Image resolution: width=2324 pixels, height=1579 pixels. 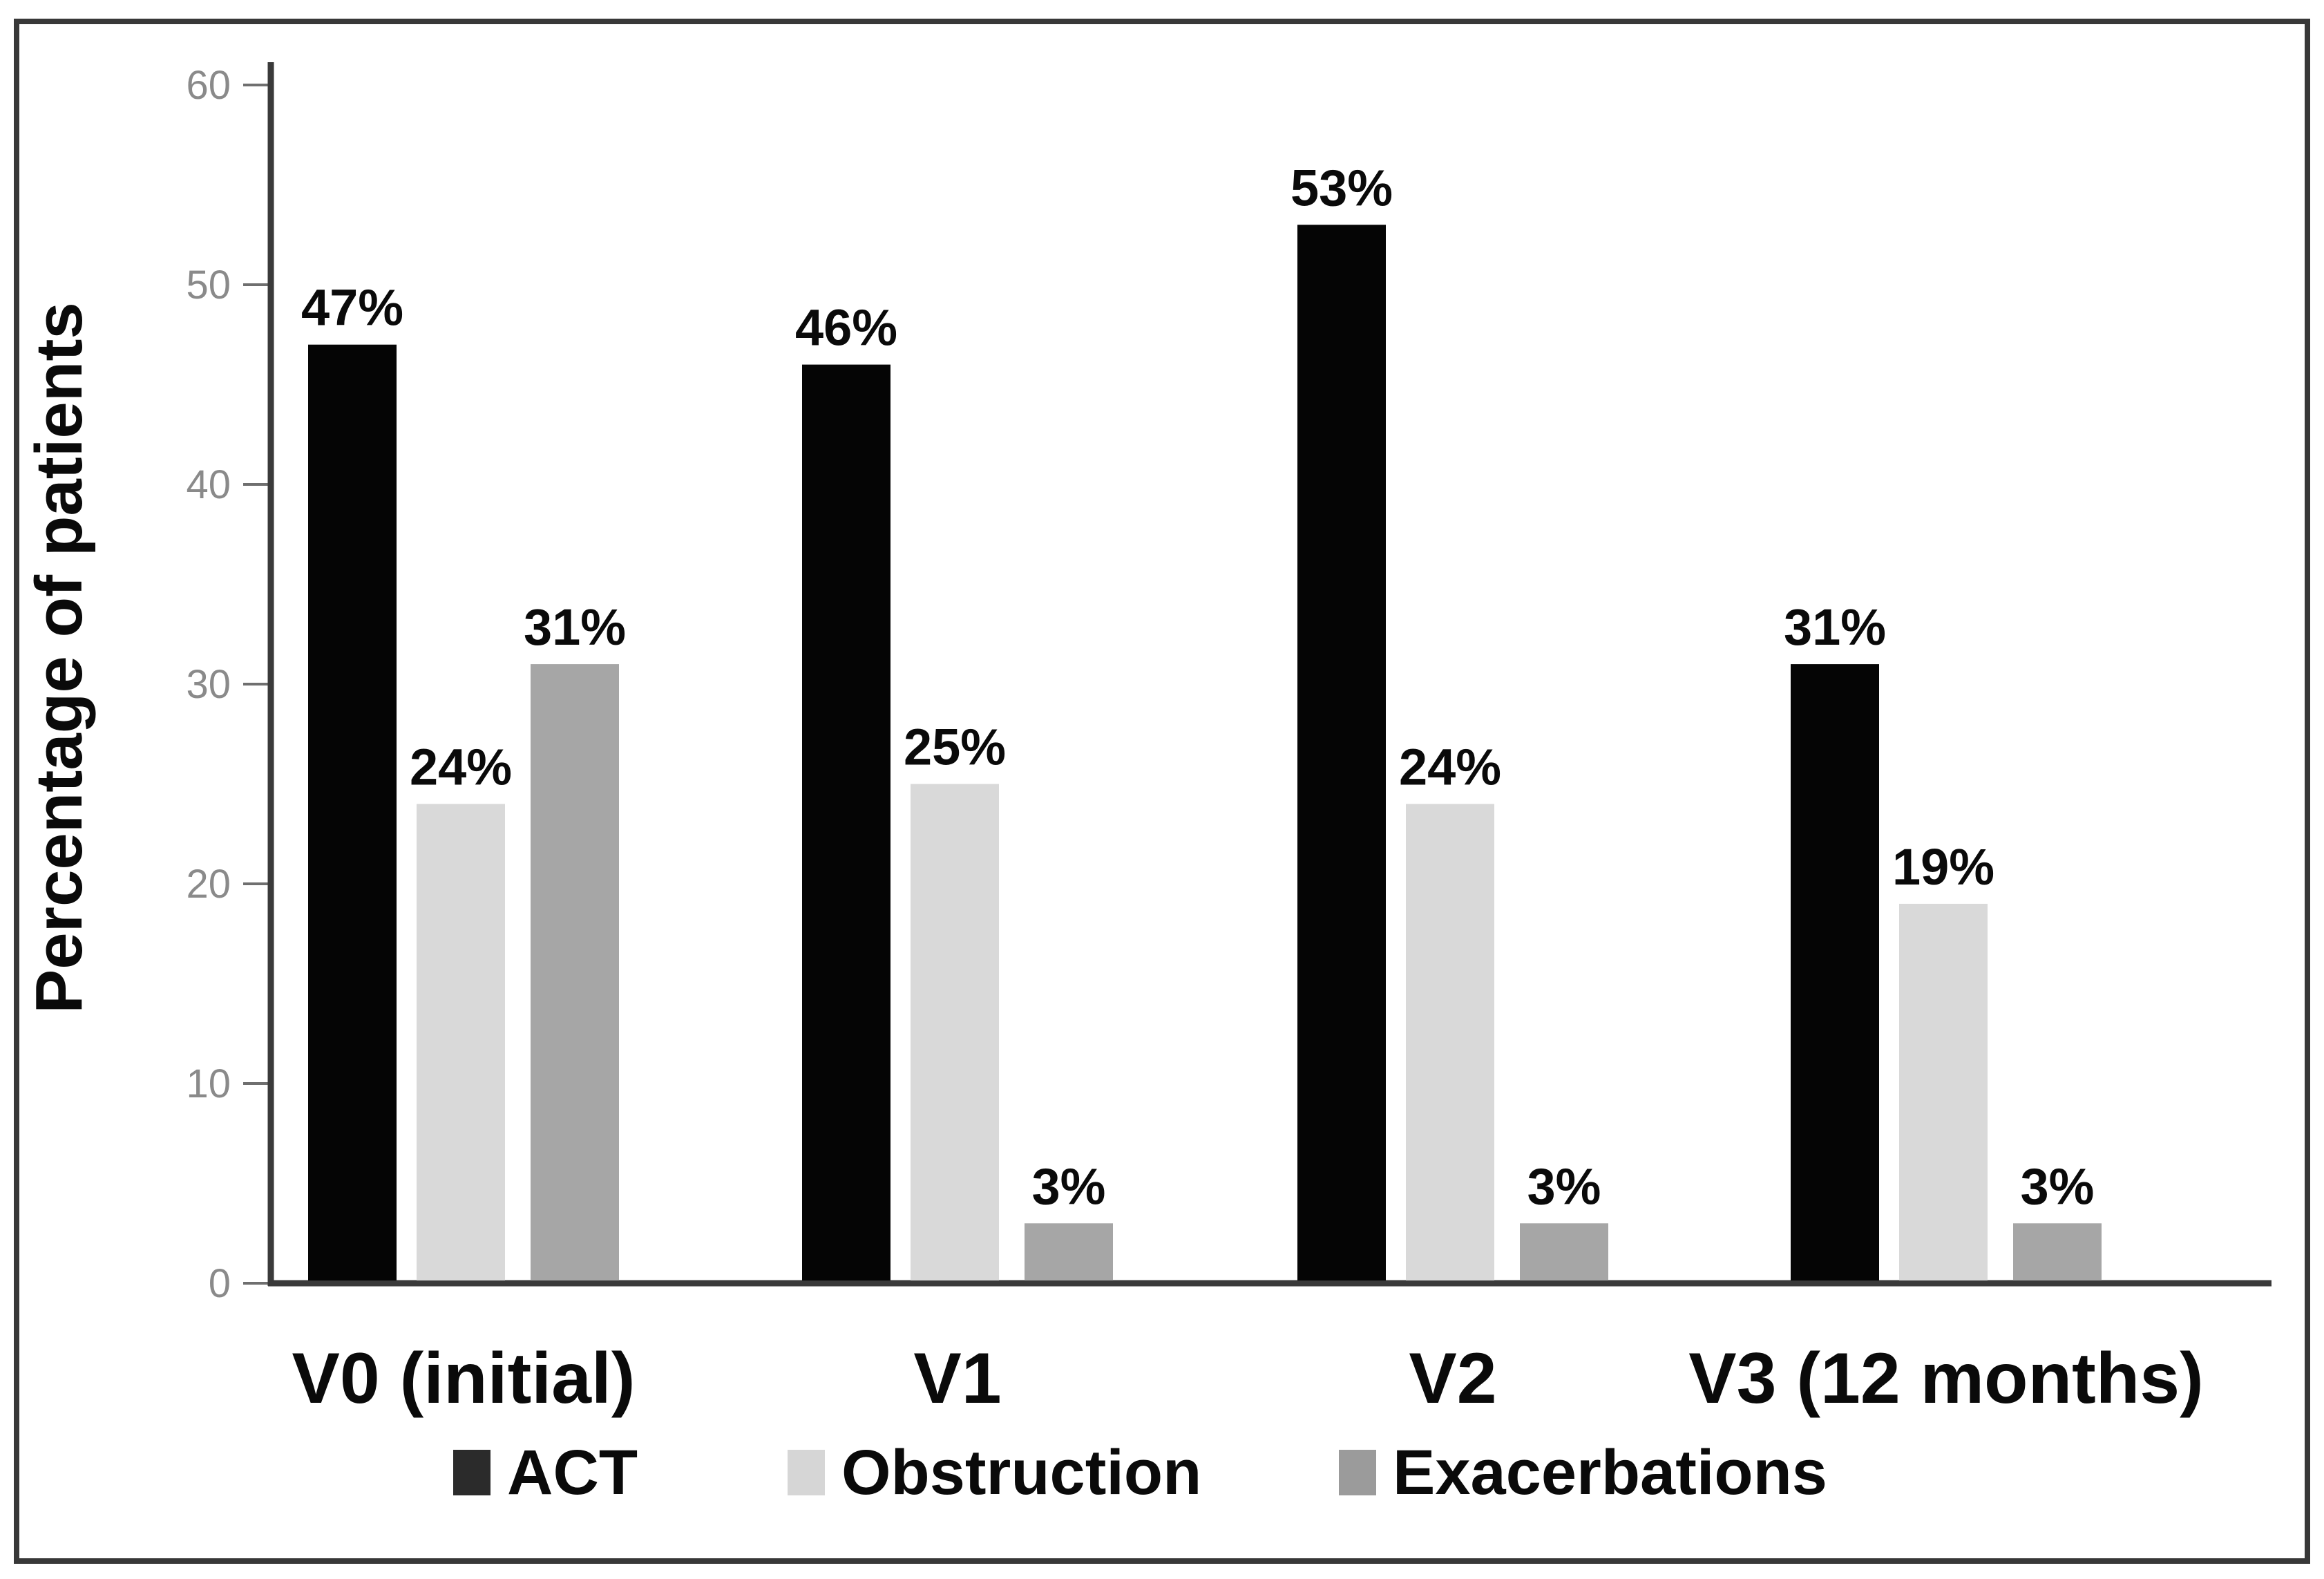 What do you see at coordinates (352, 308) in the screenshot?
I see `bar-value-label: 47%` at bounding box center [352, 308].